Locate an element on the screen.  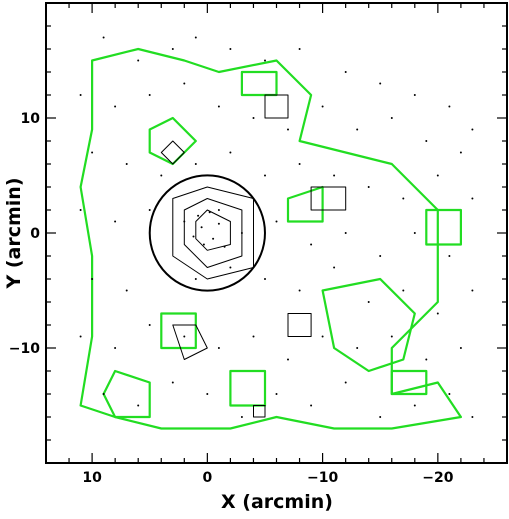
y-tick-label: 0 is located at coordinates (35, 234).